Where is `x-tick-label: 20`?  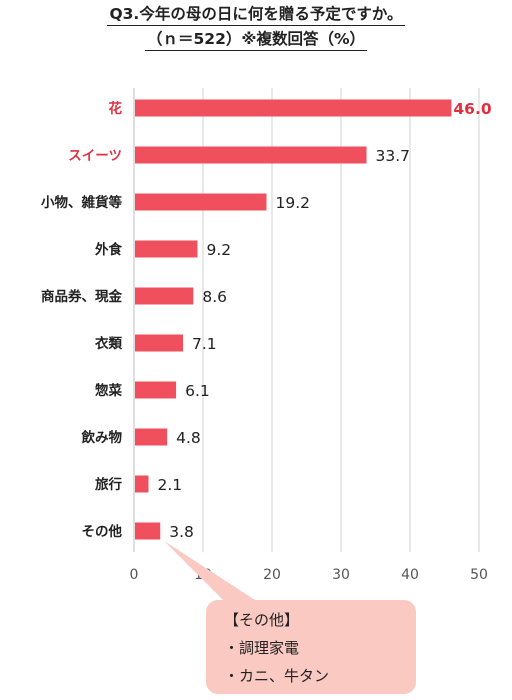
x-tick-label: 20 is located at coordinates (272, 575).